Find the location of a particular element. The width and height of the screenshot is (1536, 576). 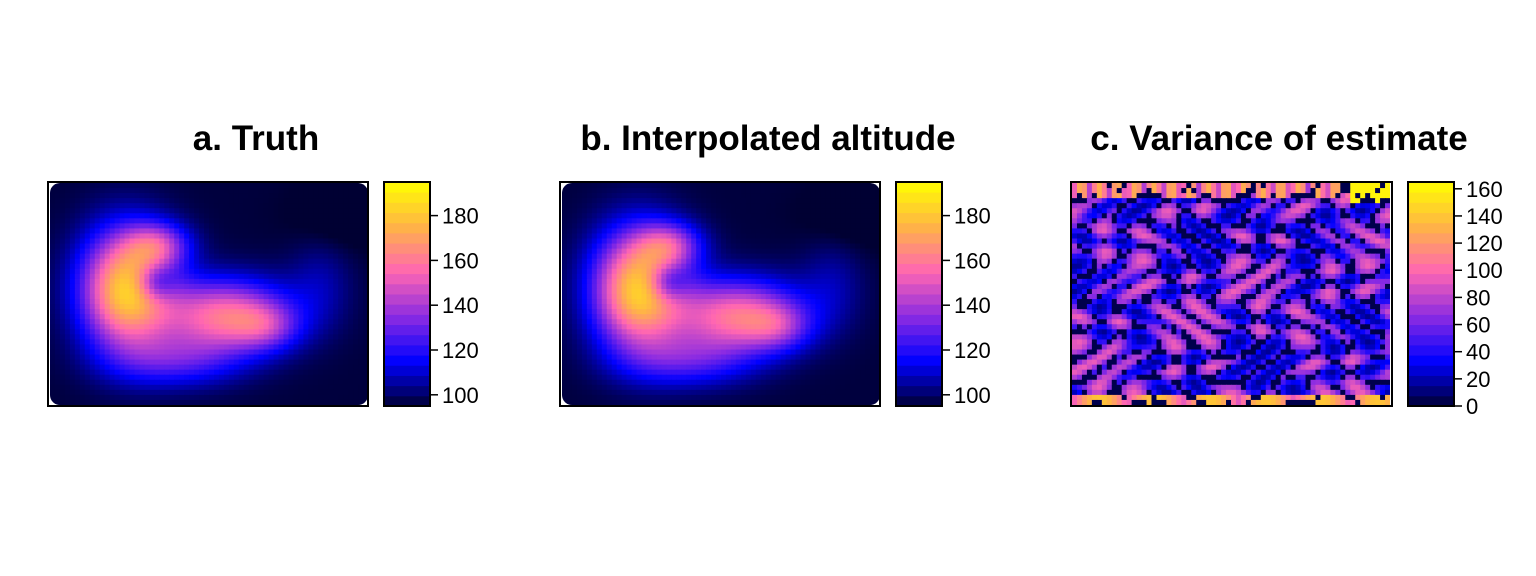

panel-a-colorbar-band is located at coordinates (407, 218).